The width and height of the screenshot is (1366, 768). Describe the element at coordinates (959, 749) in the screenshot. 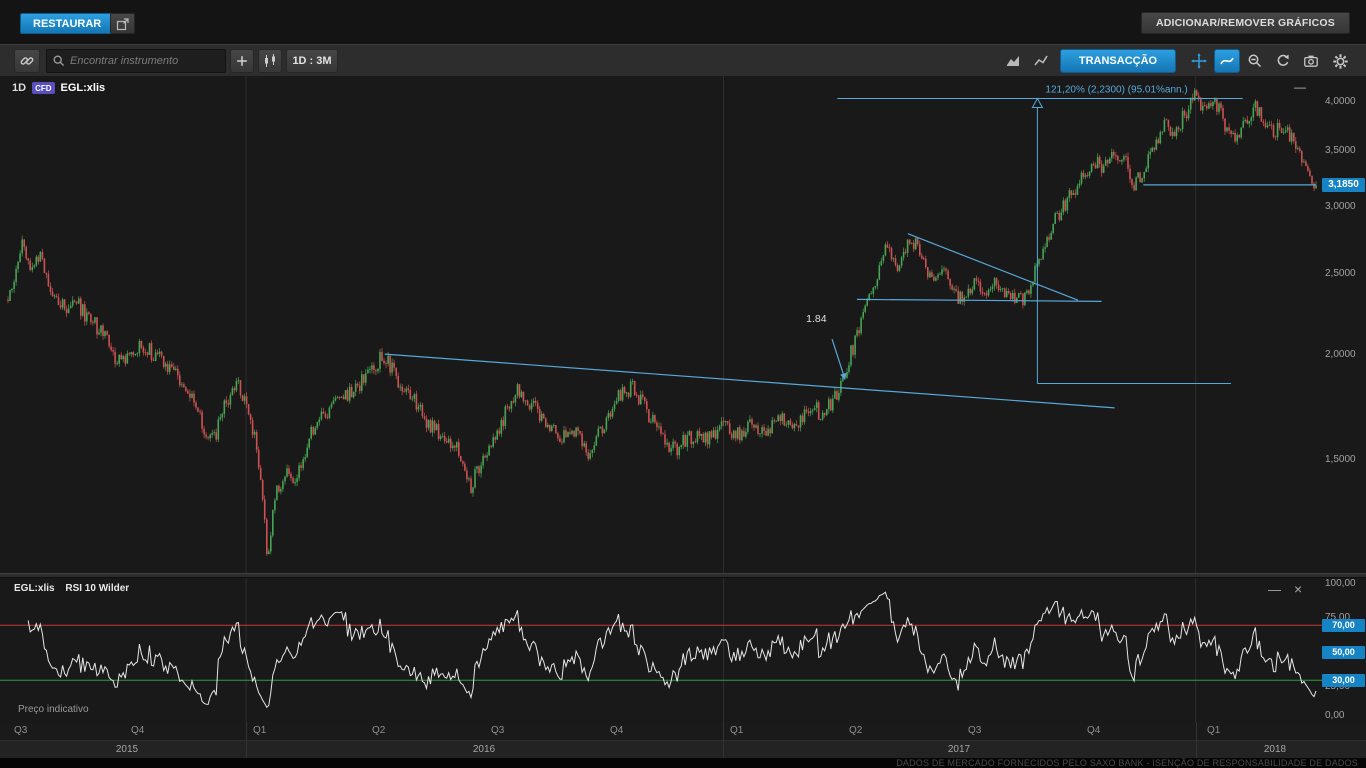

I see `year-label: 2017` at that location.